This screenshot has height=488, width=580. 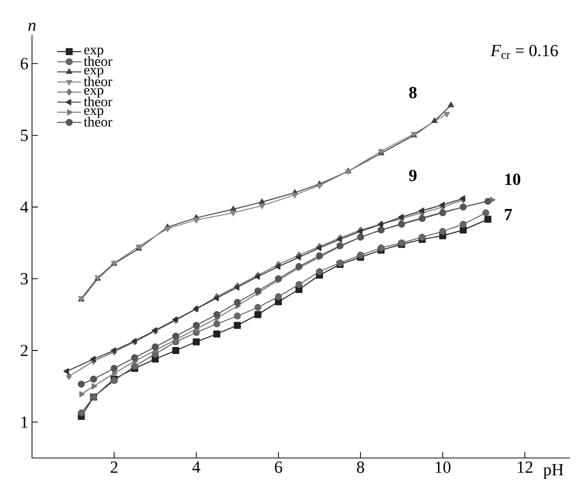 What do you see at coordinates (24, 350) in the screenshot?
I see `y-tick-label: 2` at bounding box center [24, 350].